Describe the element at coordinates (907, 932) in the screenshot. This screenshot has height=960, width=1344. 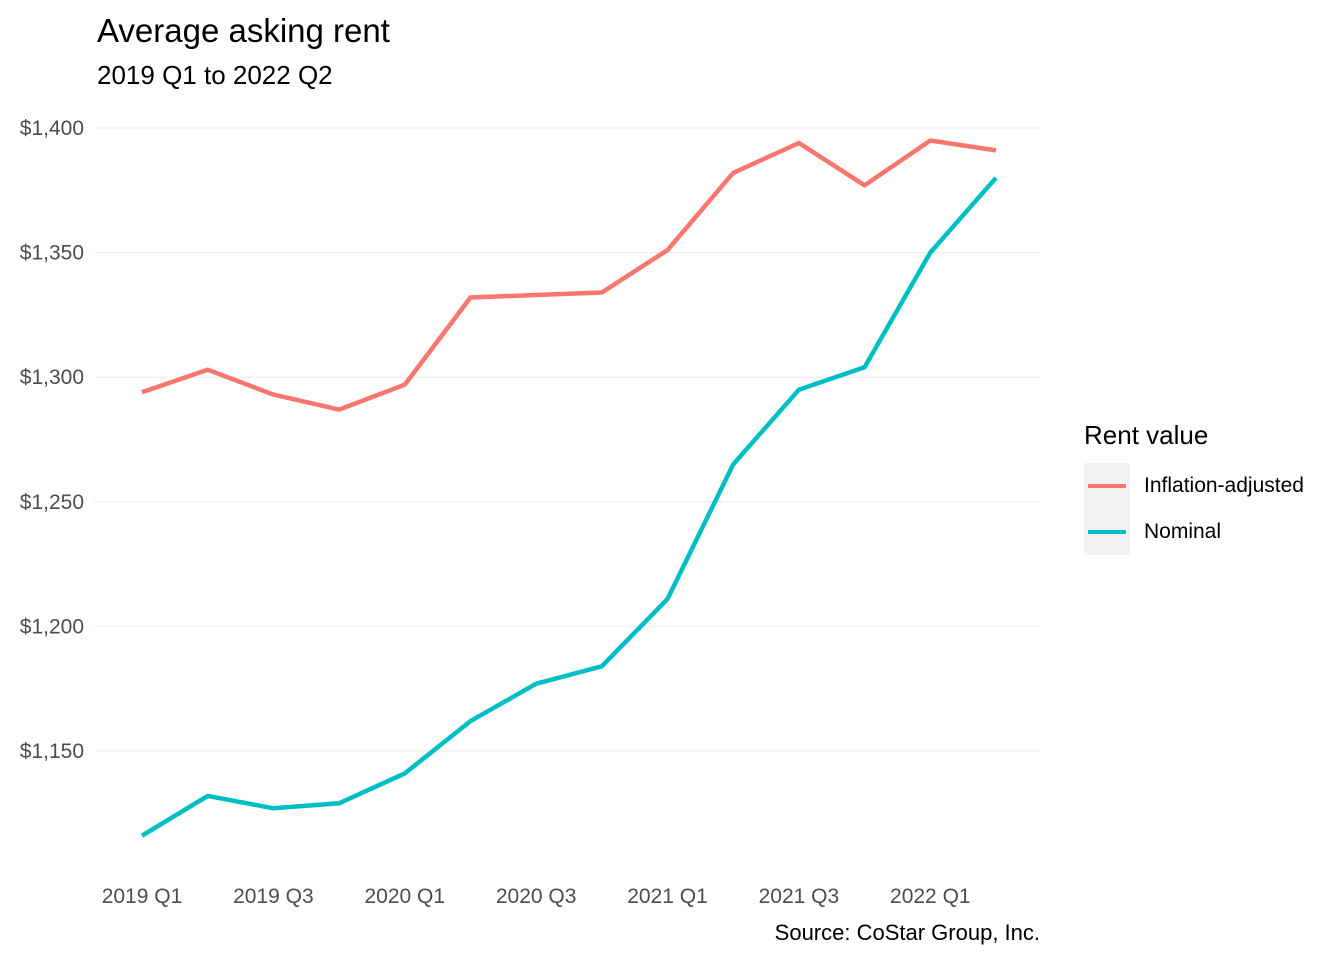
I see `chart-caption: Source: CoStar Group, Inc.` at that location.